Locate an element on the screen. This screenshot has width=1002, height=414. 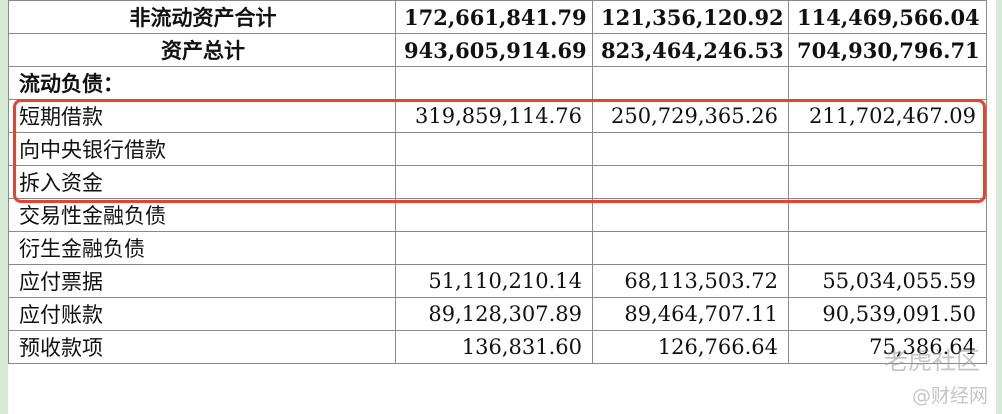
value-col-2: 68,113,503.72 is located at coordinates (690, 281).